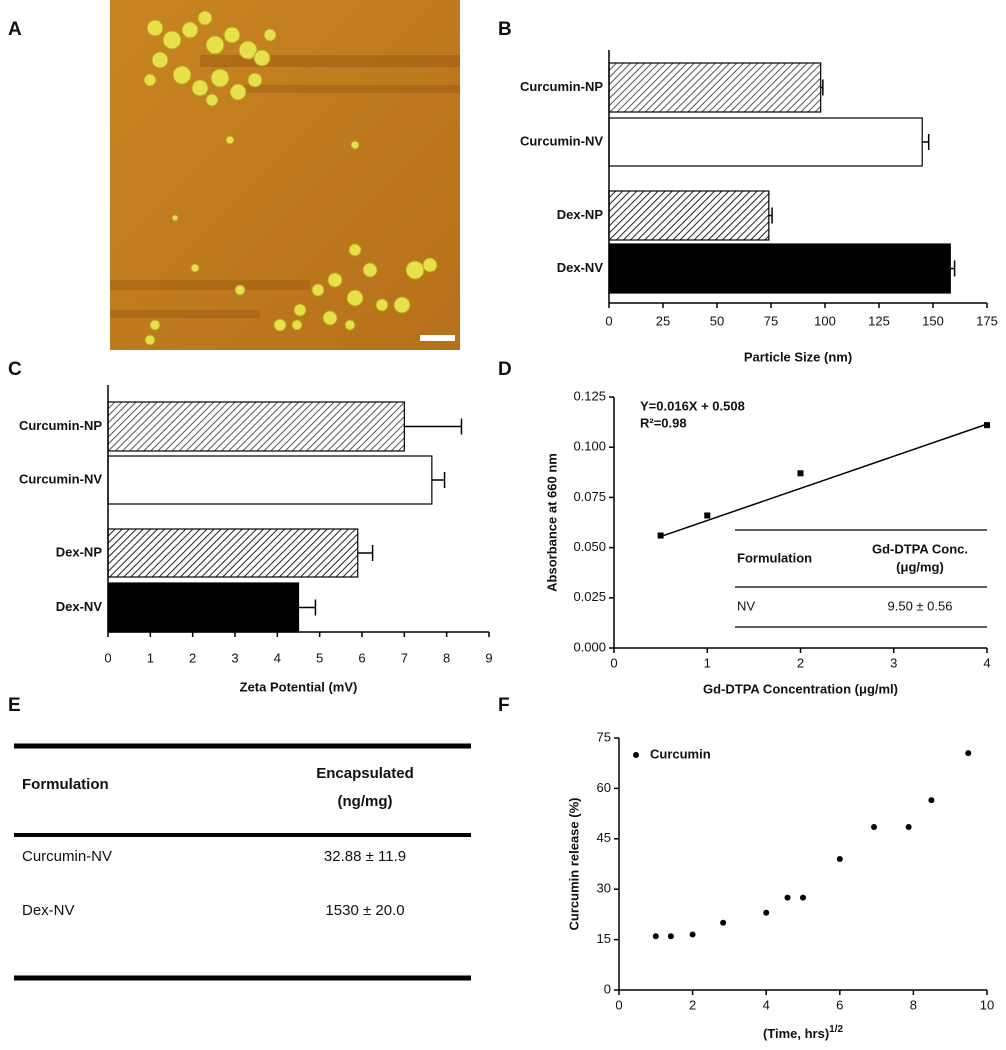 The height and width of the screenshot is (1050, 1006). What do you see at coordinates (285, 175) in the screenshot?
I see `afm-image` at bounding box center [285, 175].